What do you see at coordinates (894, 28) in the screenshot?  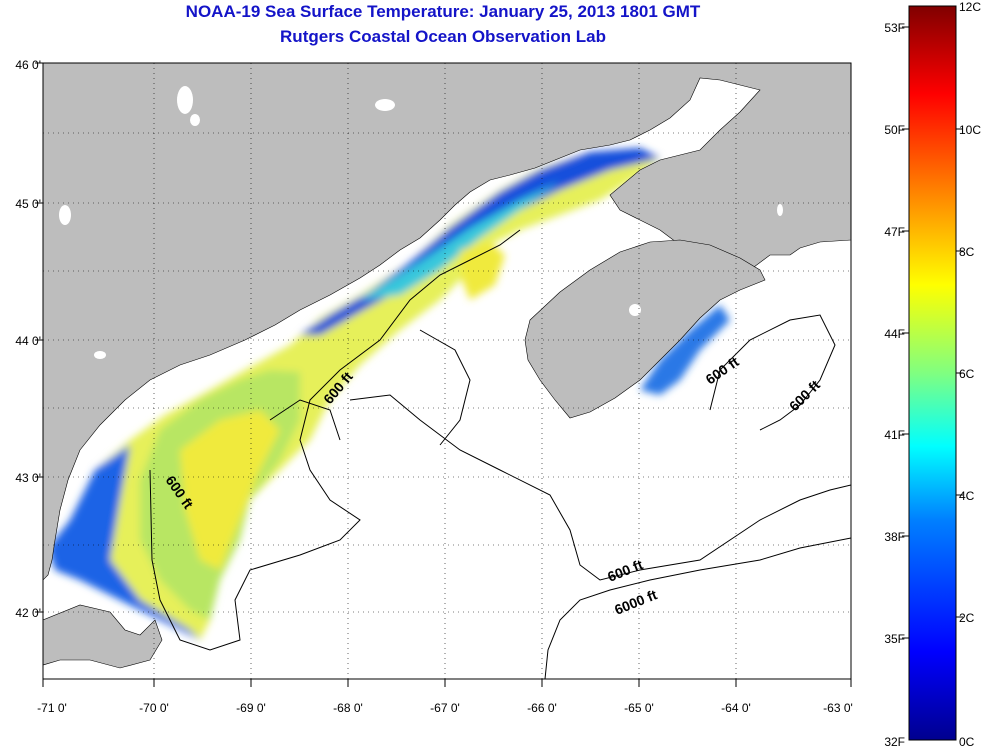 I see `colorbar-f-label: 53F` at bounding box center [894, 28].